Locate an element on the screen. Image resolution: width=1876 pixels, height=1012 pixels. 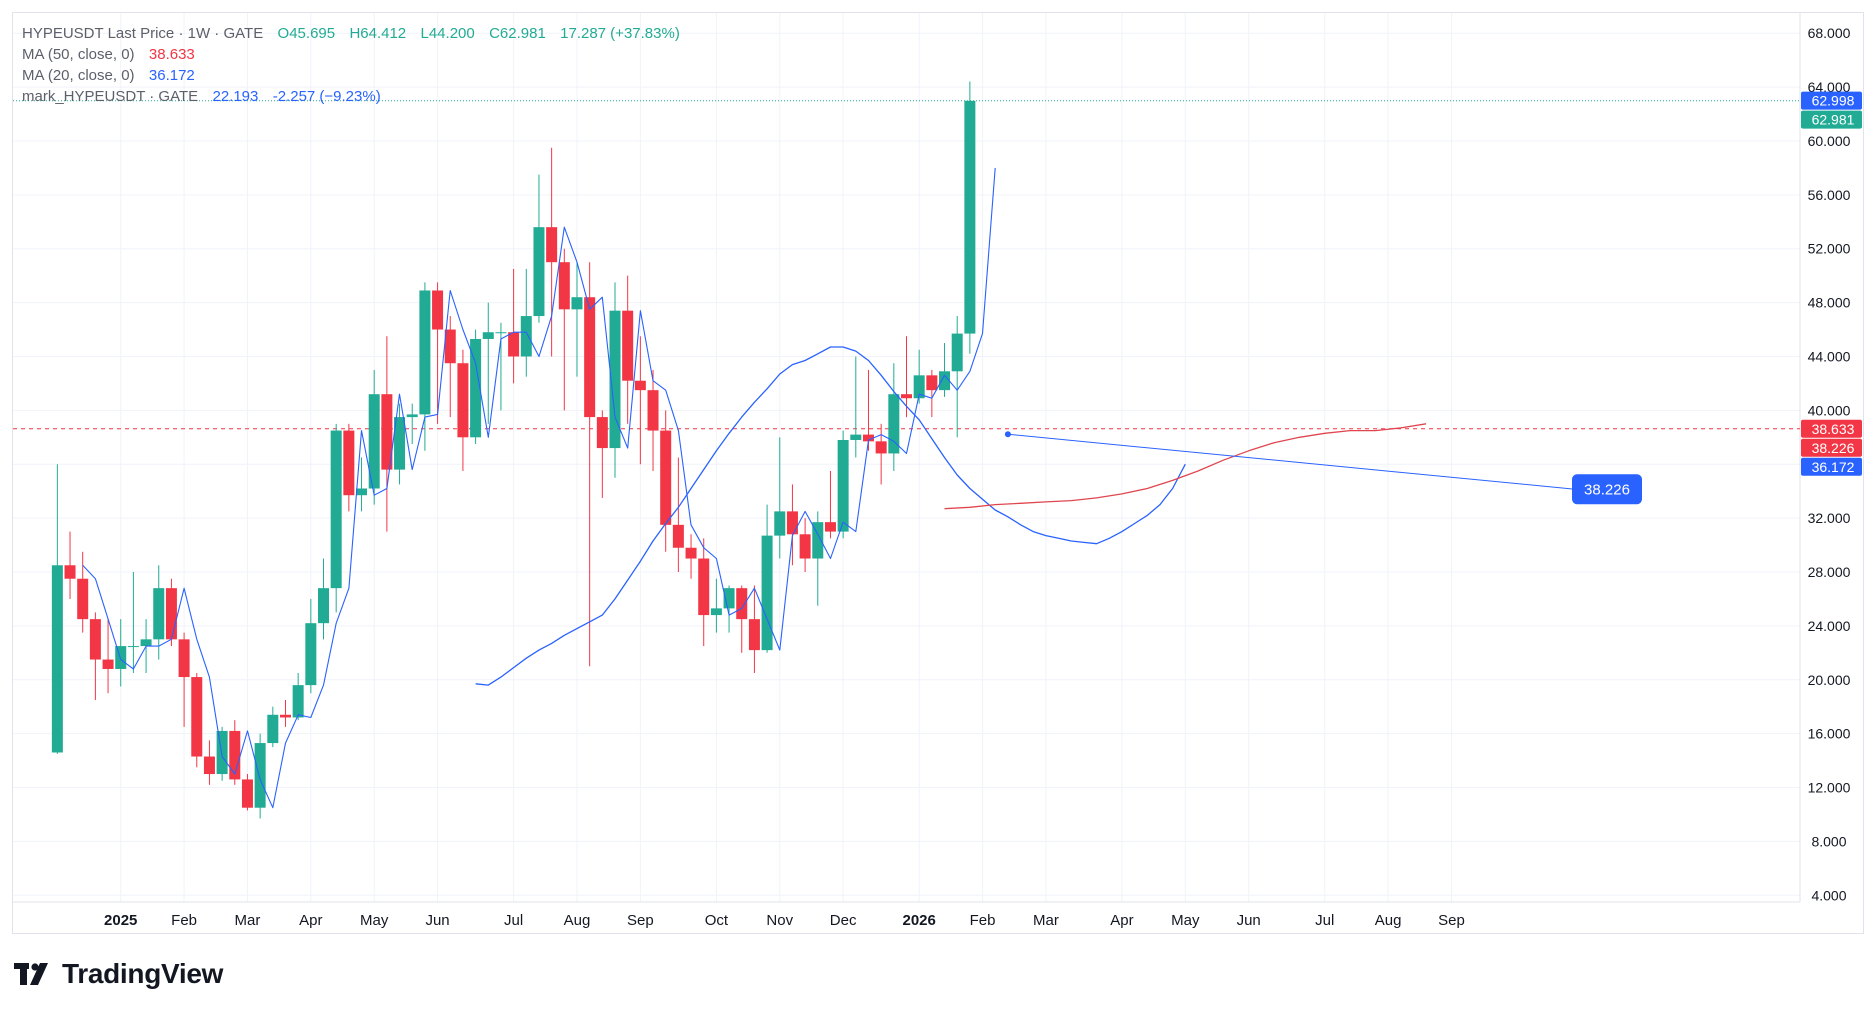
x-tick-label: Dec is located at coordinates (843, 920).